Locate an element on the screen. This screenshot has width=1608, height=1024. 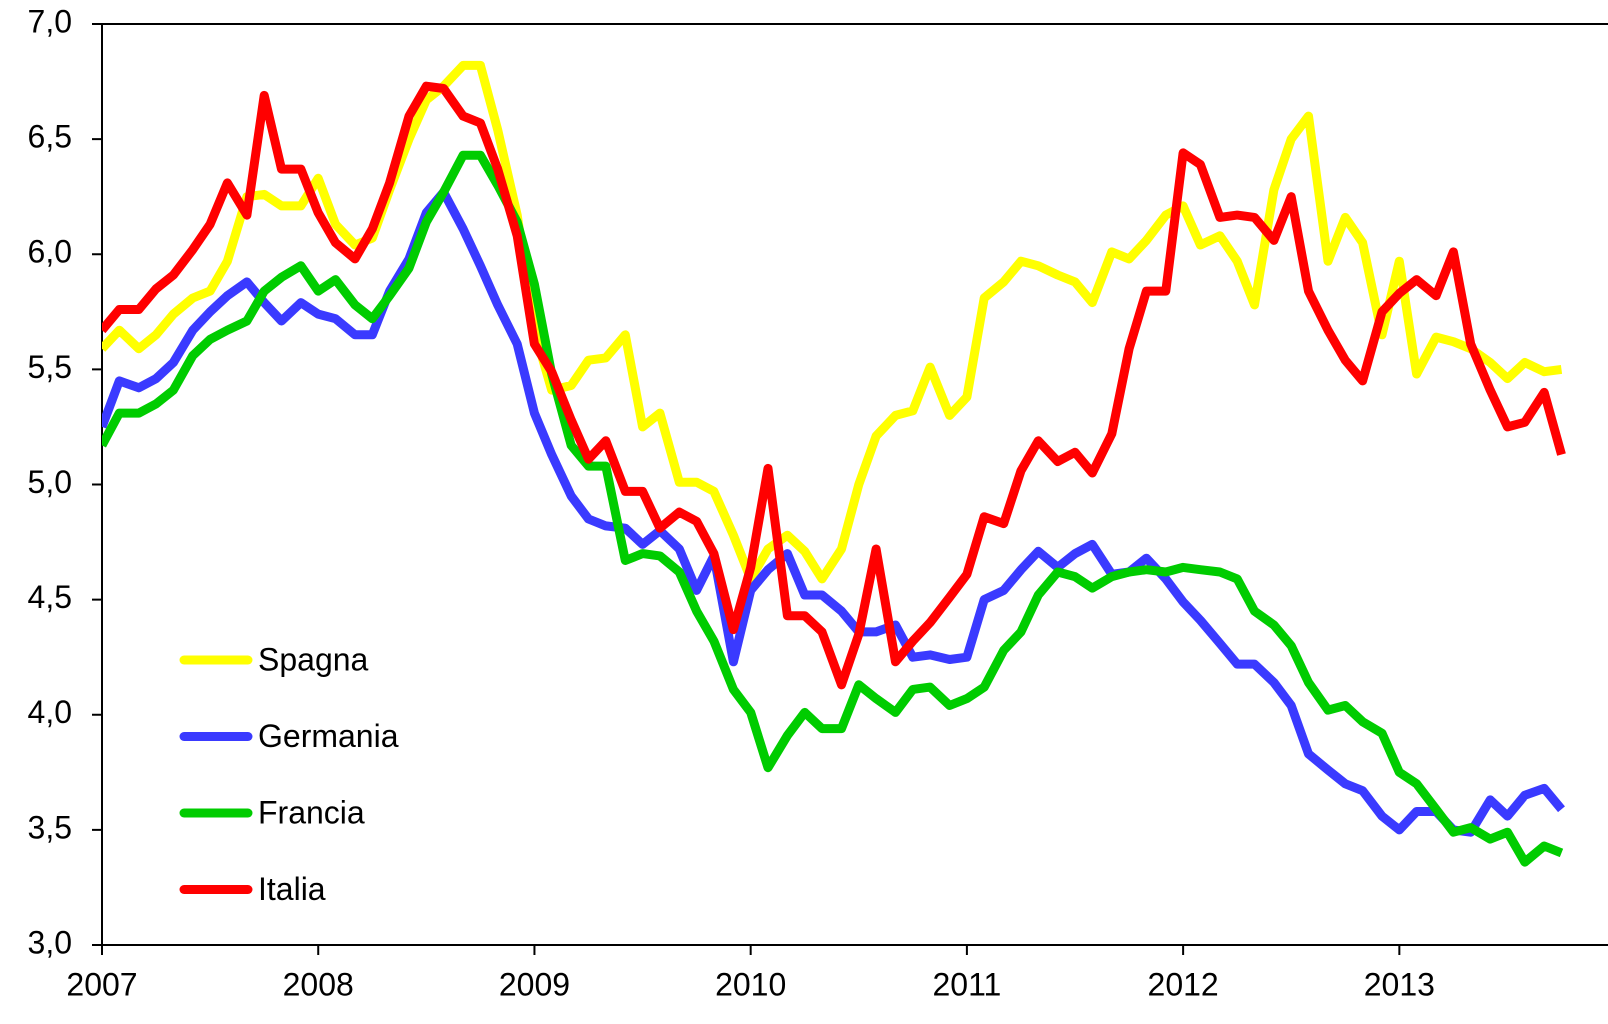
y-tick-label: 3,5 is located at coordinates (50, 827).